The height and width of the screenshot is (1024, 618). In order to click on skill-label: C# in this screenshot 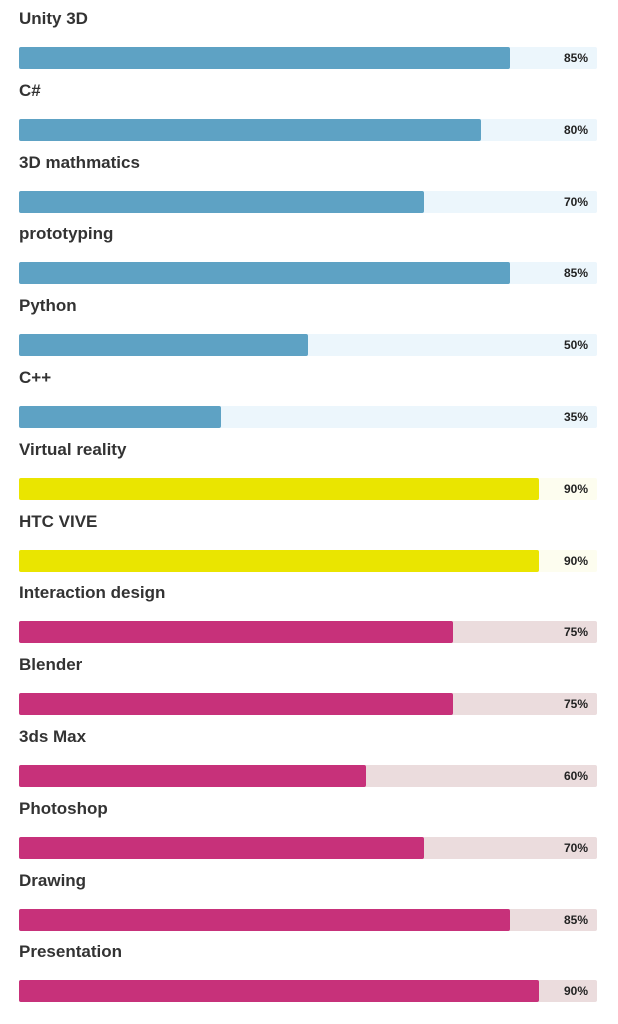, I will do `click(30, 90)`.